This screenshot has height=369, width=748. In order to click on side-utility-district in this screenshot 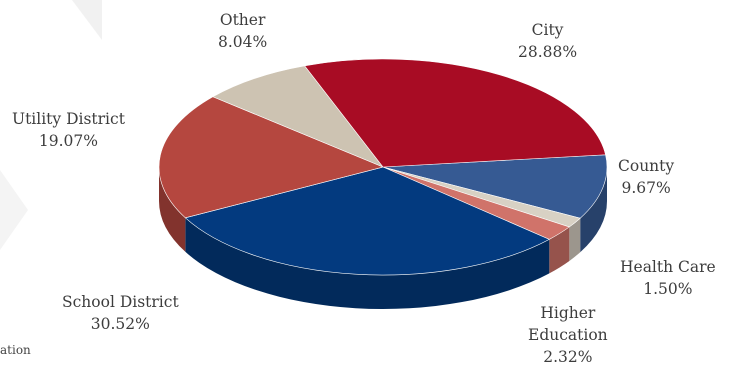, I will do `click(172, 209)`.